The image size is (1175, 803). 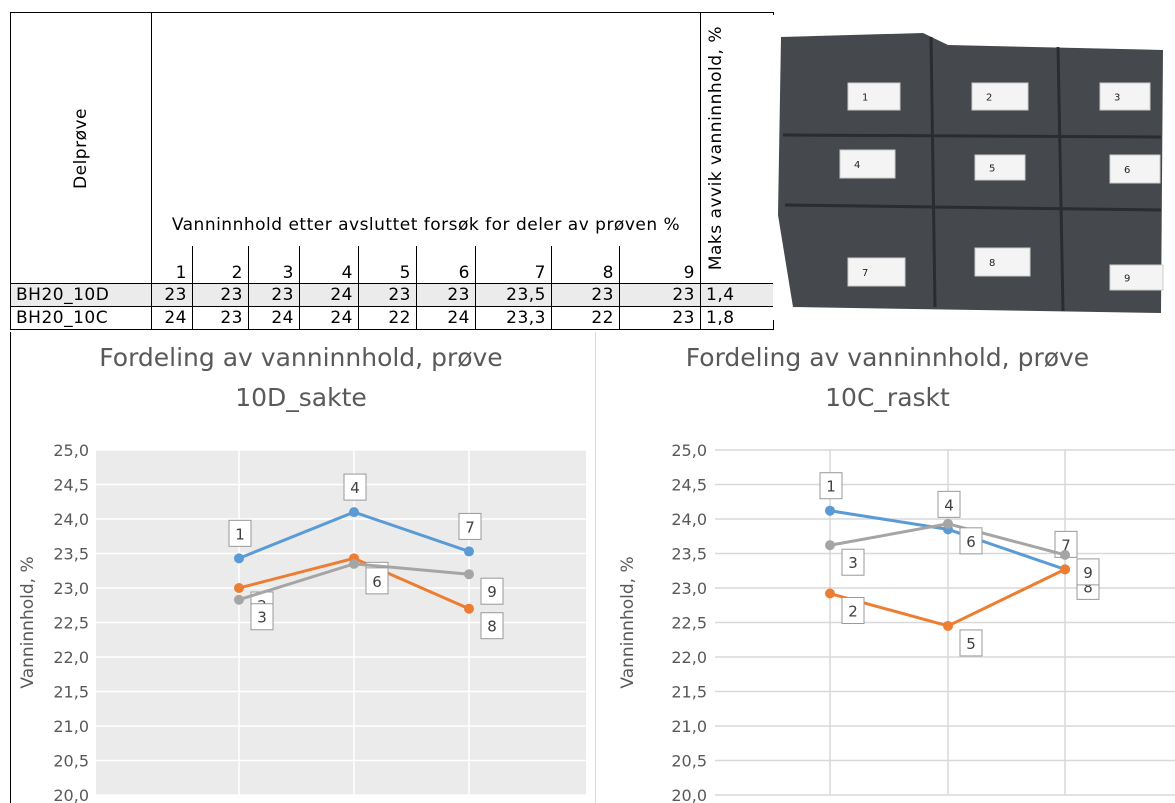 I want to click on sample-slab, so click(x=970, y=173).